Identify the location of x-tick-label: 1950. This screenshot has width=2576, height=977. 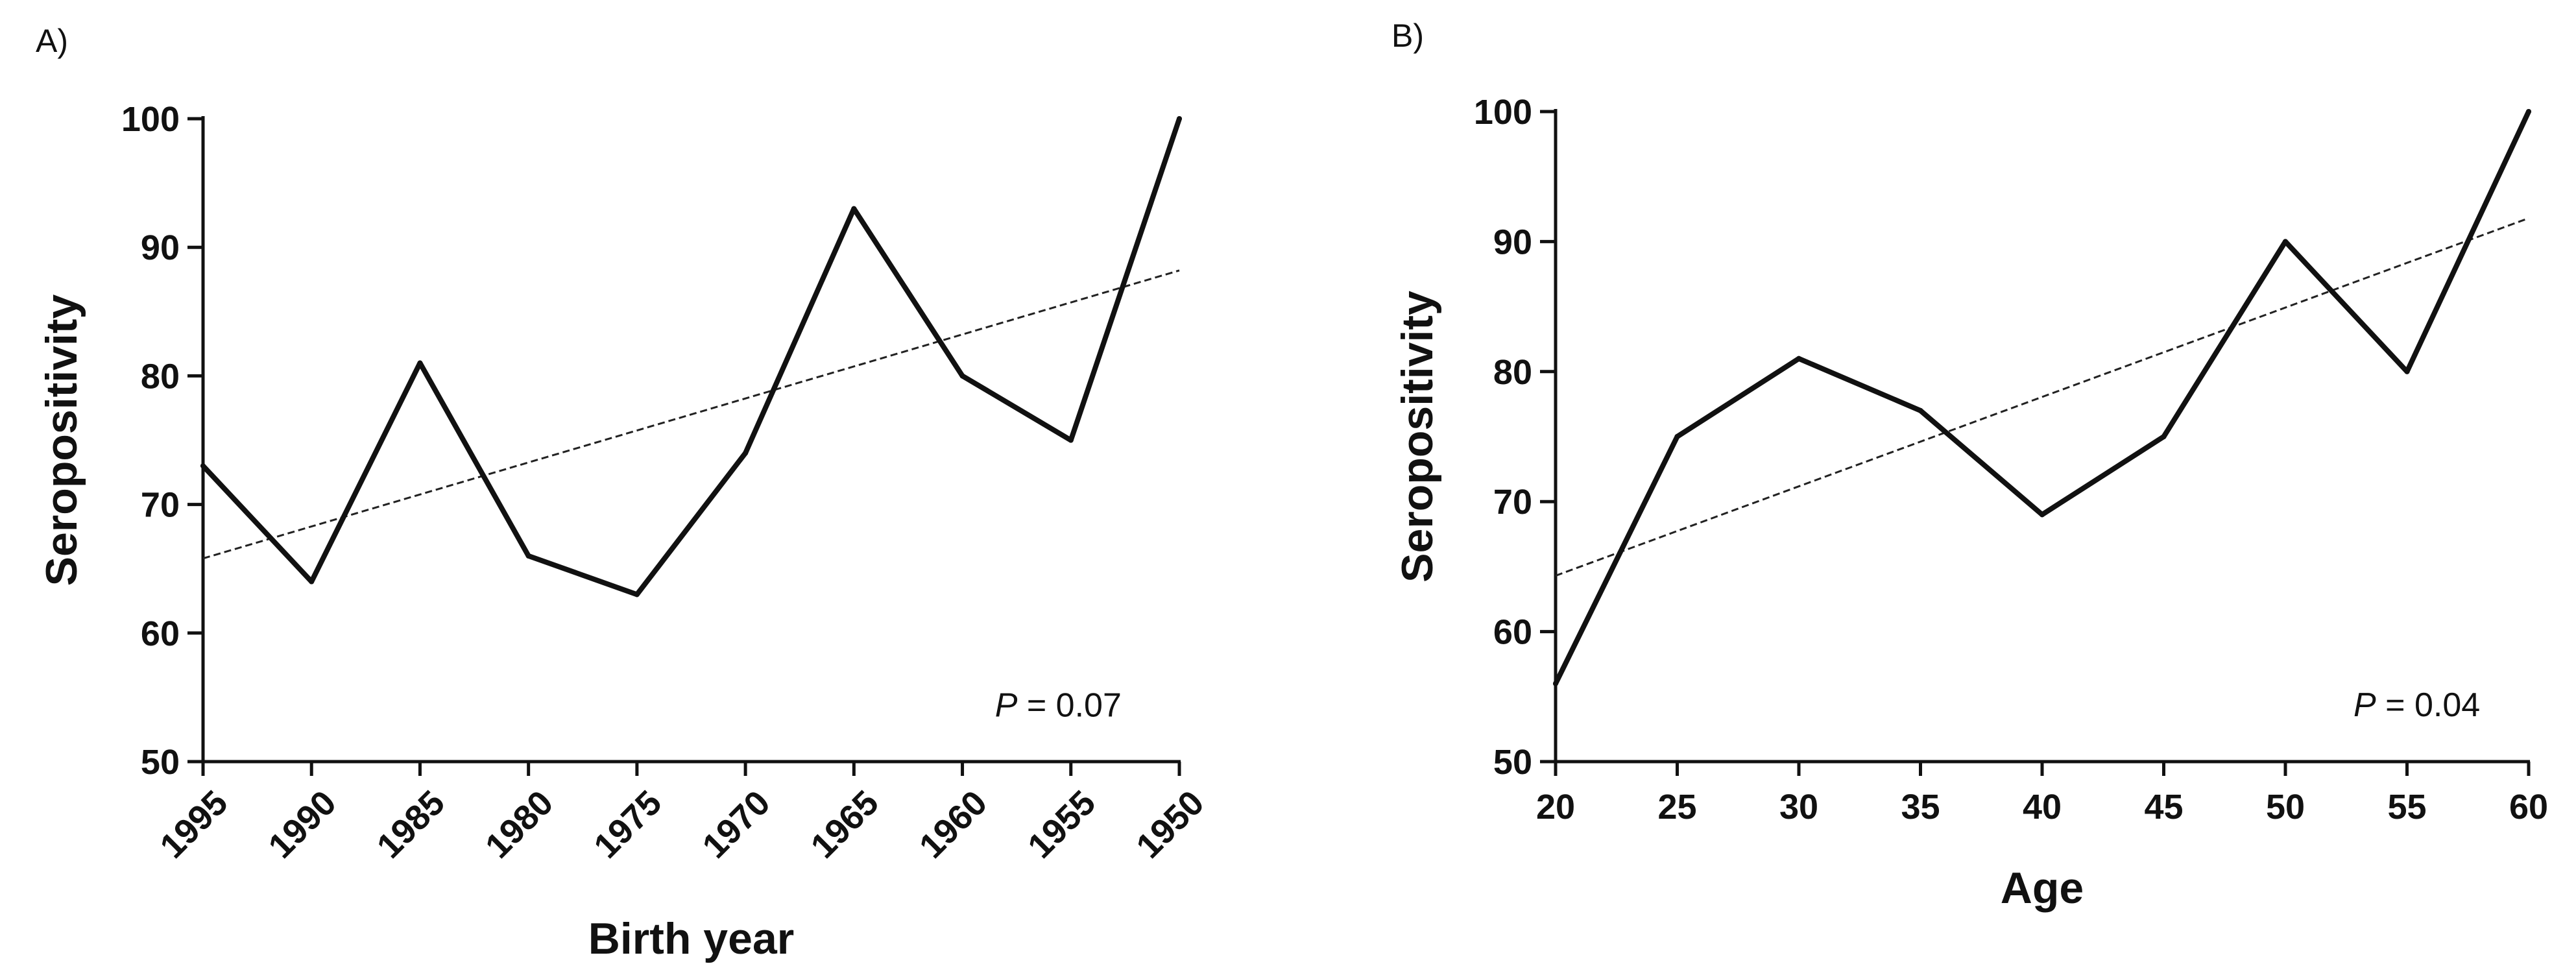
(1170, 824).